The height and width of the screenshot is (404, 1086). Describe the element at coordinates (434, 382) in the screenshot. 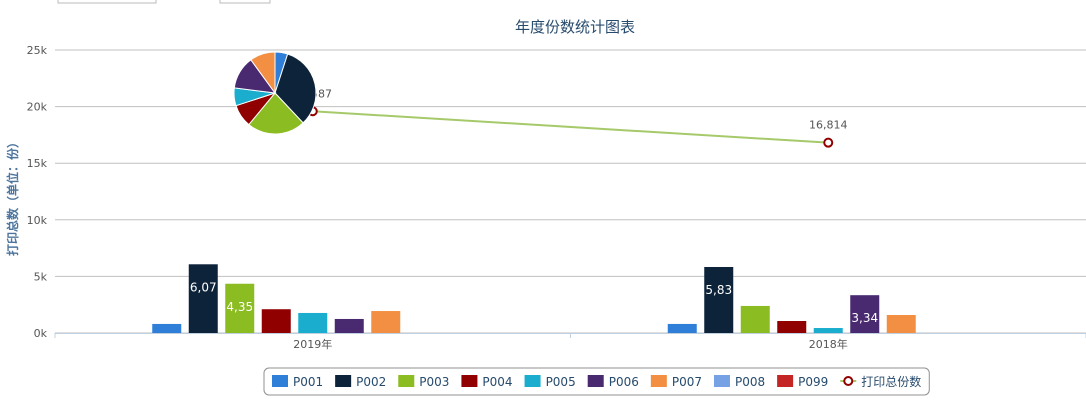

I see `legend-label: P003` at that location.